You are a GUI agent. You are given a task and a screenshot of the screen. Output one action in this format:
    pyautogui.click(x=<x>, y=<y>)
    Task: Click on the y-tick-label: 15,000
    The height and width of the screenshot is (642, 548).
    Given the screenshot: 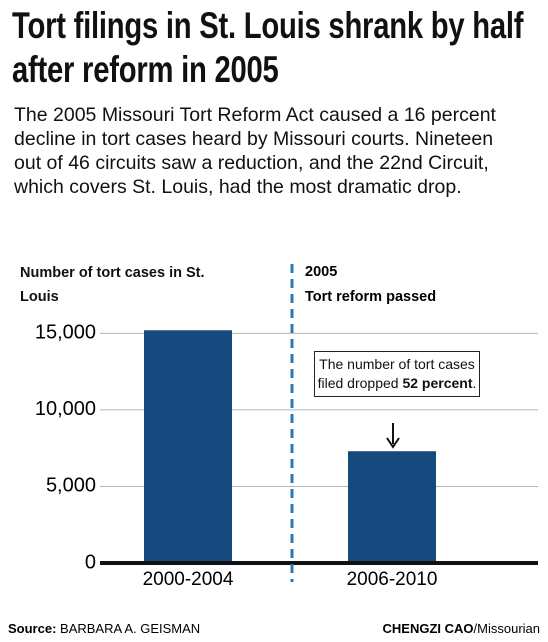 What is the action you would take?
    pyautogui.click(x=65, y=333)
    